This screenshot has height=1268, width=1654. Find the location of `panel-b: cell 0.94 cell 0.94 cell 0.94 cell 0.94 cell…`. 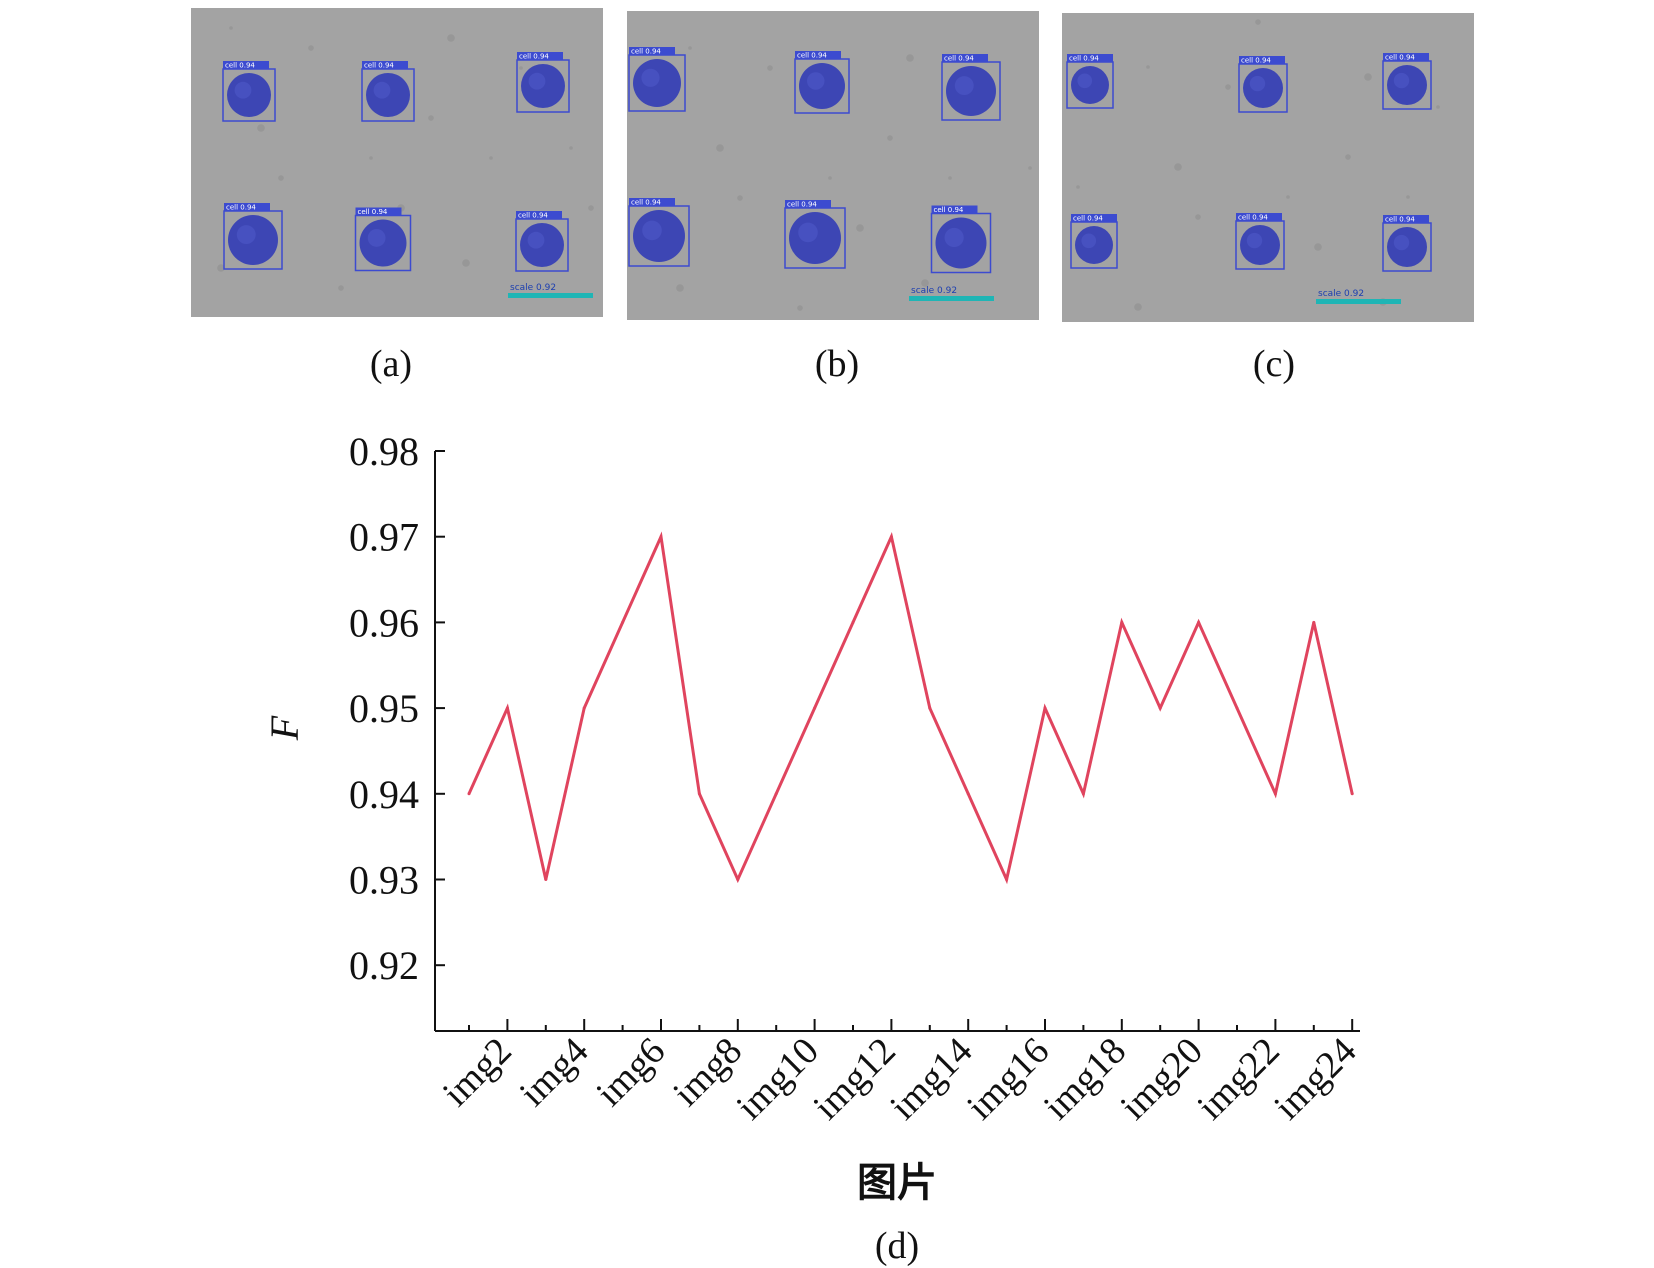

panel-b: cell 0.94 cell 0.94 cell 0.94 cell 0.94 cell… is located at coordinates (833, 165).